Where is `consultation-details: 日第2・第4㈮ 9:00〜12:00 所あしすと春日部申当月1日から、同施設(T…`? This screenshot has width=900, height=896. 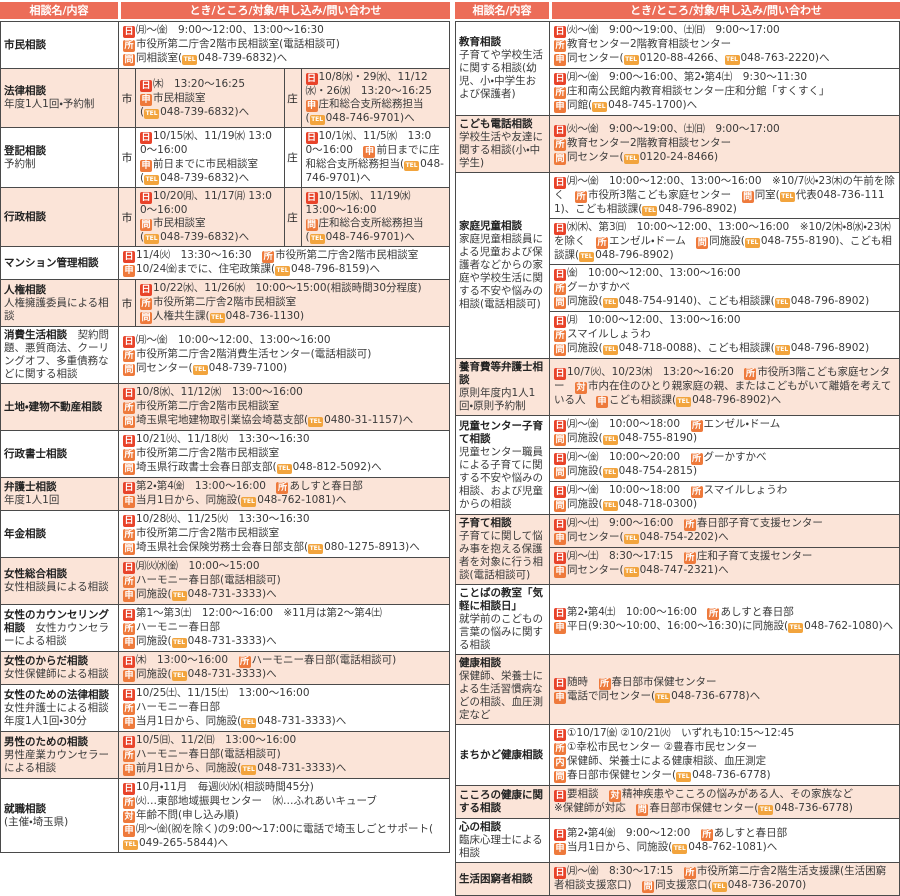 consultation-details: 日第2・第4㈮ 9:00〜12:00 所あしすと春日部申当月1日から、同施設(T… is located at coordinates (724, 840).